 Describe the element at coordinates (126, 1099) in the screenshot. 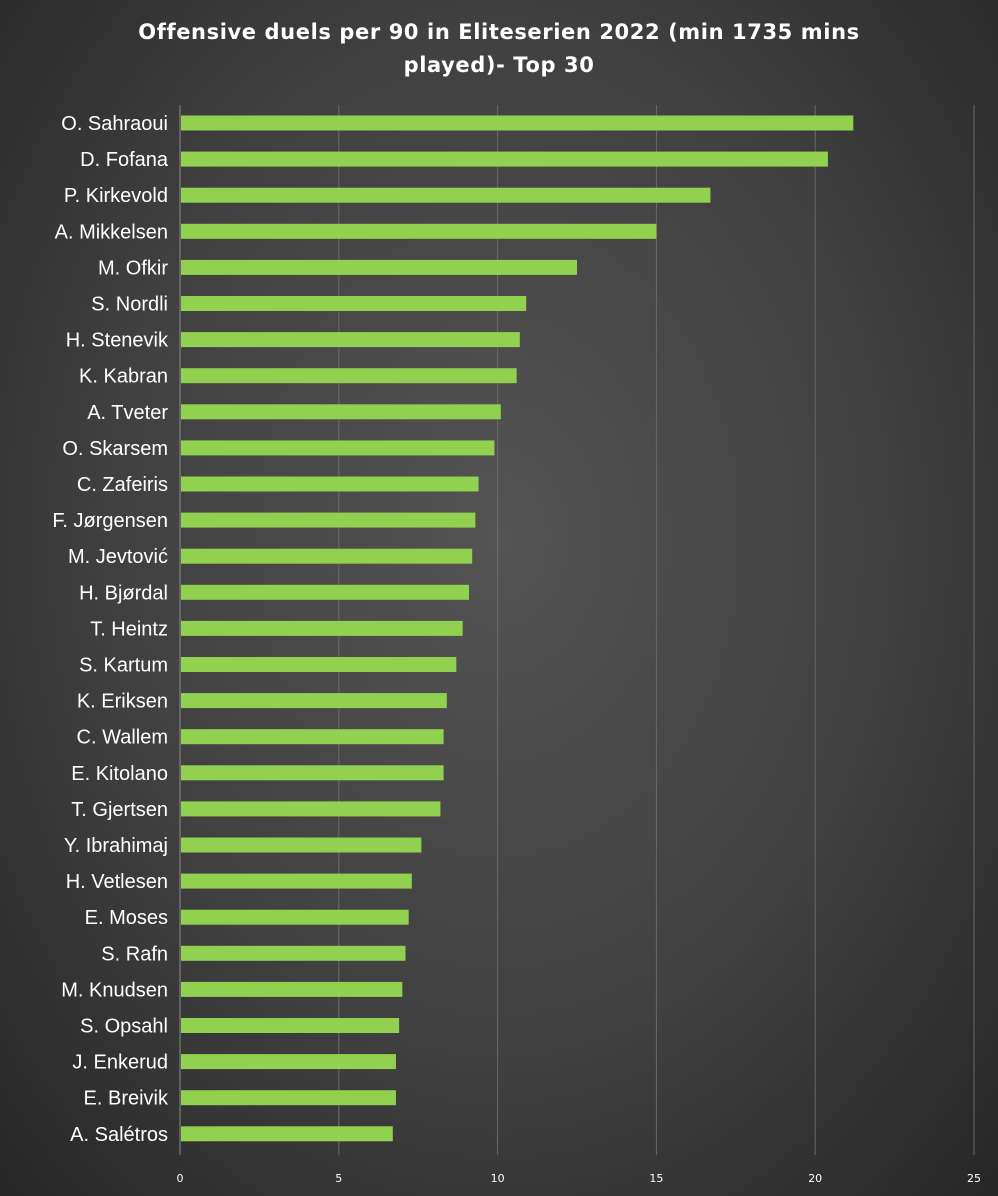

I see `category-label: E. Breivik` at that location.